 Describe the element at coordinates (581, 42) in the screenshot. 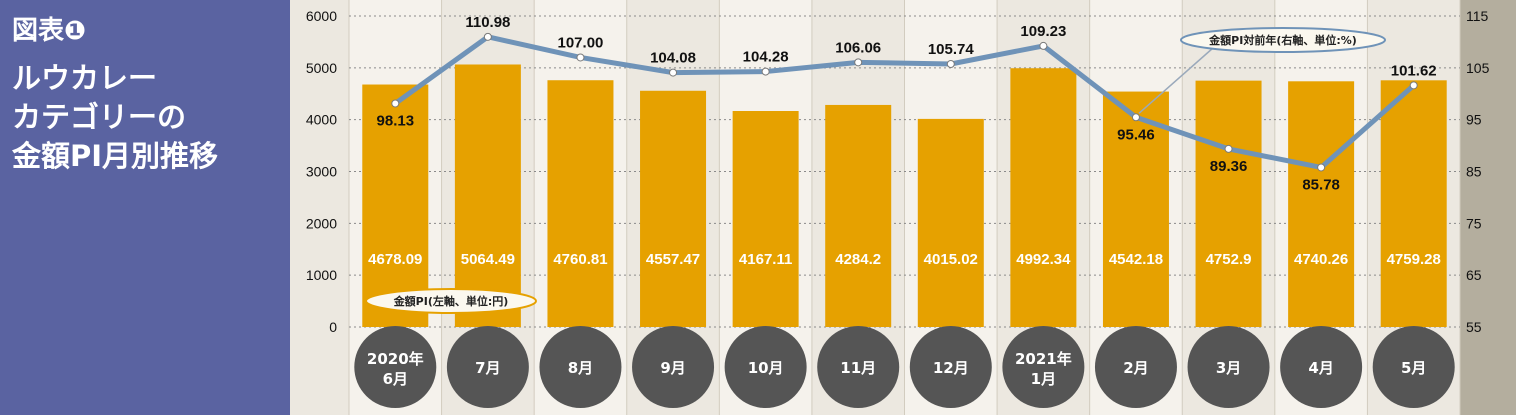

I see `line-value-label: 107.00` at that location.